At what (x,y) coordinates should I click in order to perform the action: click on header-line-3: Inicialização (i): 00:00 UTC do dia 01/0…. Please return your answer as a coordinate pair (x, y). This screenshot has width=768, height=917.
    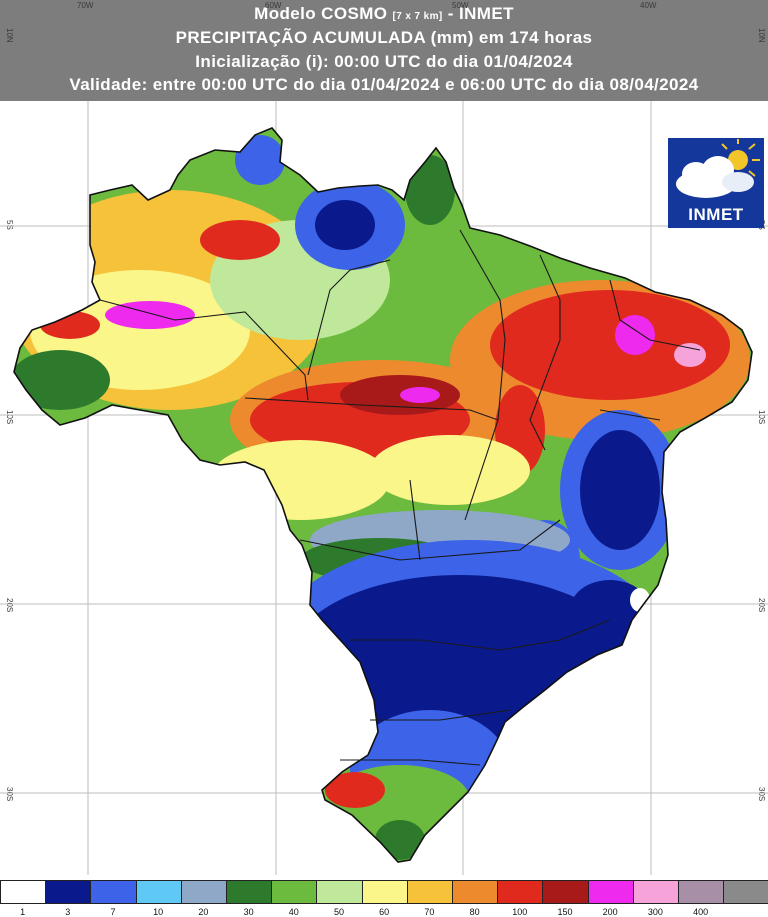
    Looking at the image, I should click on (384, 61).